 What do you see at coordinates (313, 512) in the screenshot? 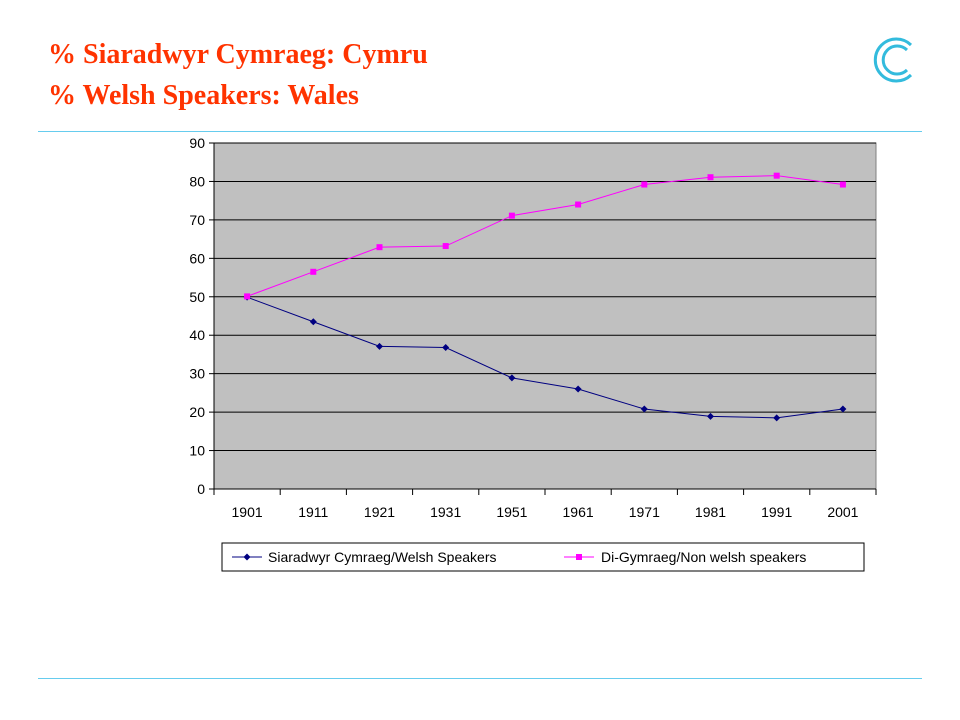
I see `x-tick-label: 1911` at bounding box center [313, 512].